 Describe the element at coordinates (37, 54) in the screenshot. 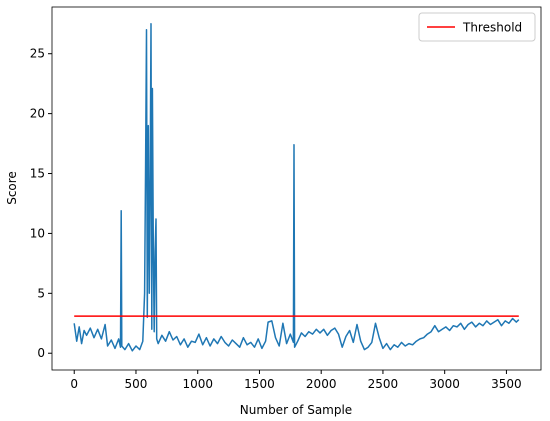

I see `y-tick-label: 25` at that location.